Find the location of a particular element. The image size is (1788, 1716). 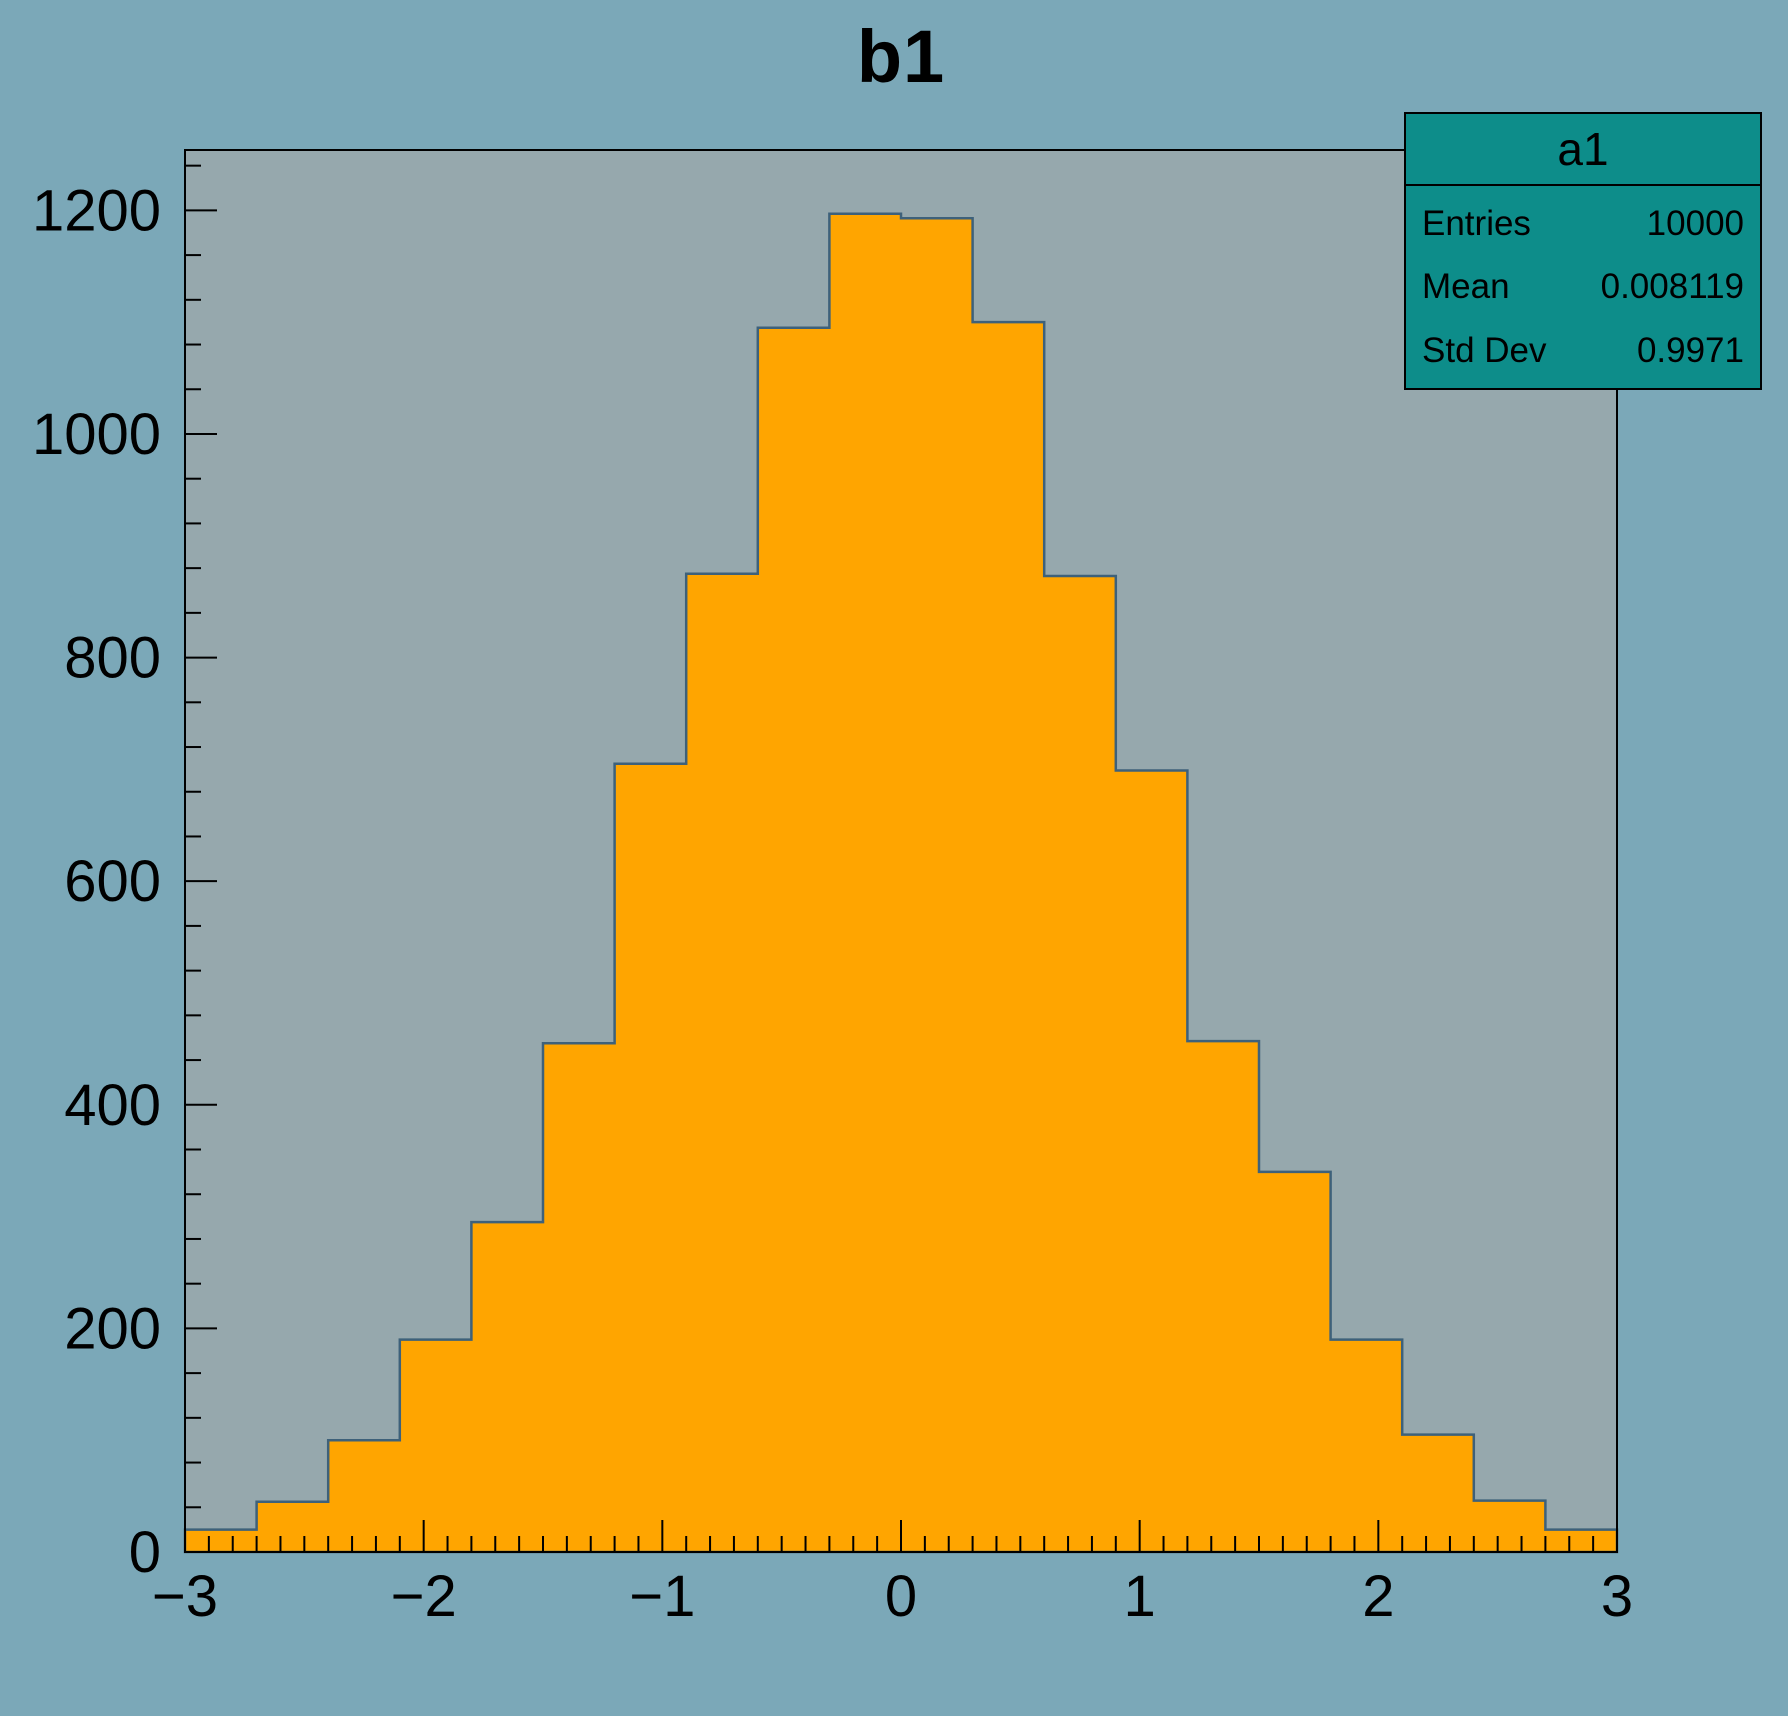

svg-text: 200 is located at coordinates (112, 1328).